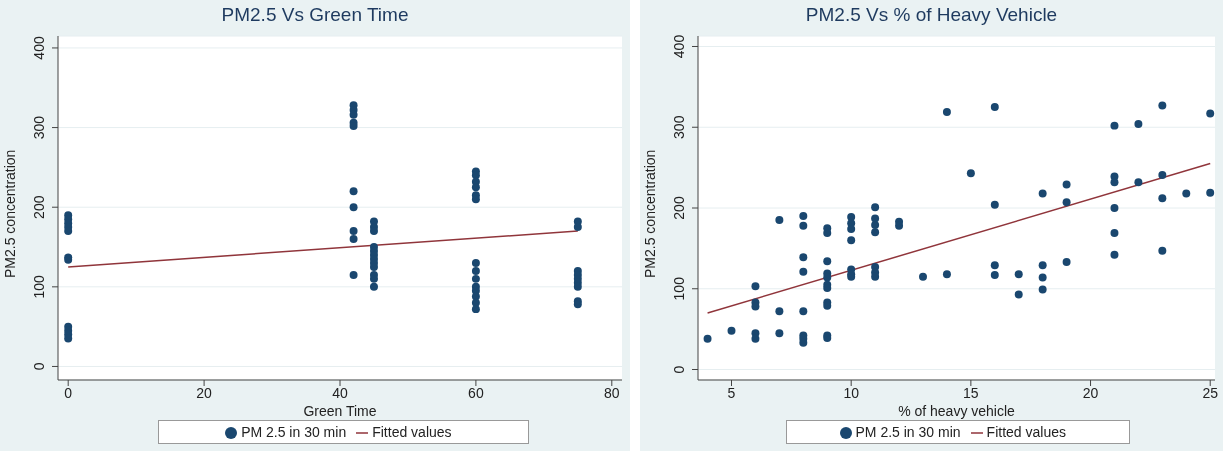 The image size is (1223, 451). I want to click on x-tick-label: 80, so click(612, 392).